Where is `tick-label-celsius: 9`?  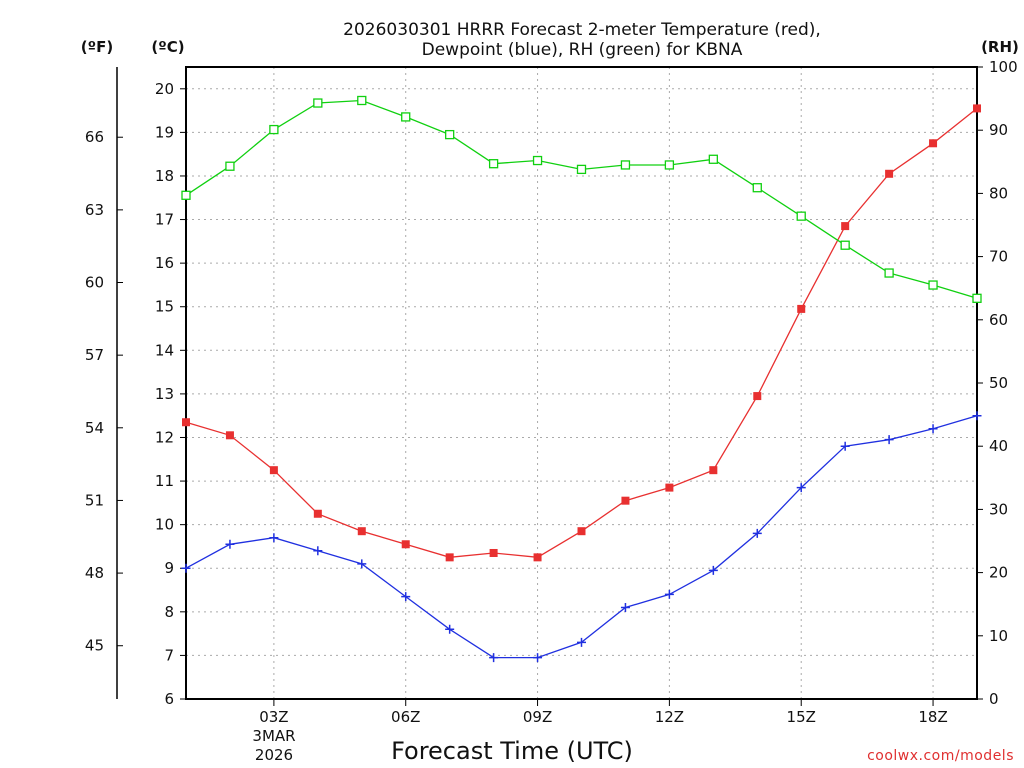 tick-label-celsius: 9 is located at coordinates (169, 568).